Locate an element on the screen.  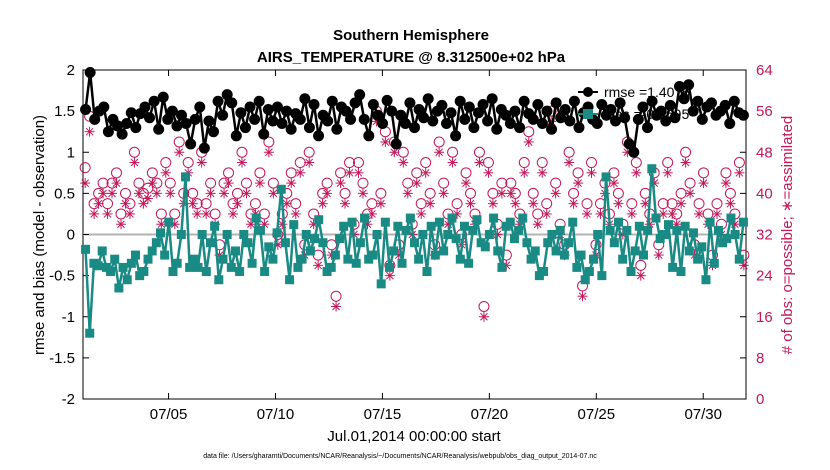
y-axis-label-right: # of obs: o=possible; ∗=assimilated is located at coordinates (787, 235).